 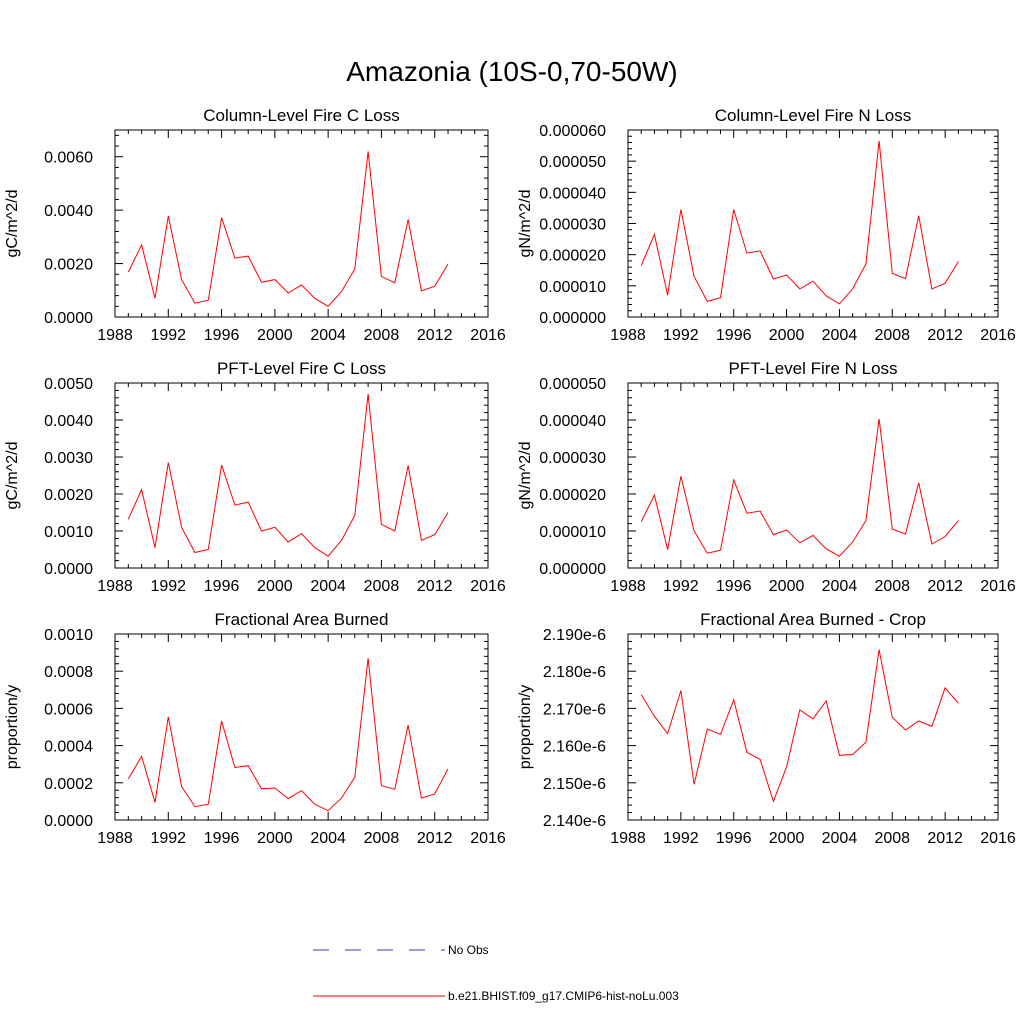 What do you see at coordinates (574, 747) in the screenshot?
I see `y-tick-label: 2.160e-6` at bounding box center [574, 747].